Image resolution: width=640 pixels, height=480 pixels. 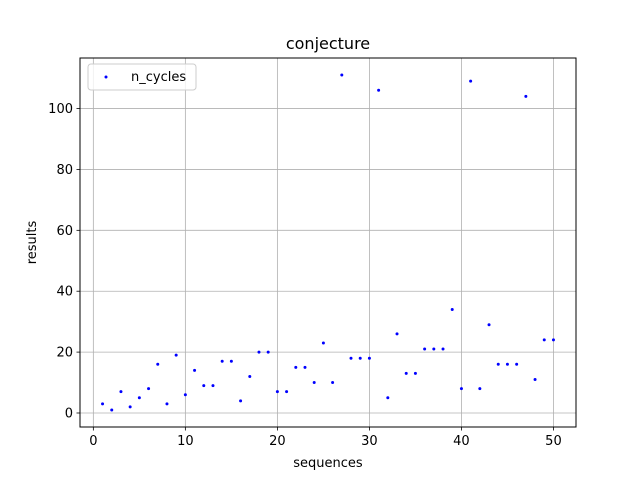 I want to click on y-tick-label: 0, so click(x=69, y=413).